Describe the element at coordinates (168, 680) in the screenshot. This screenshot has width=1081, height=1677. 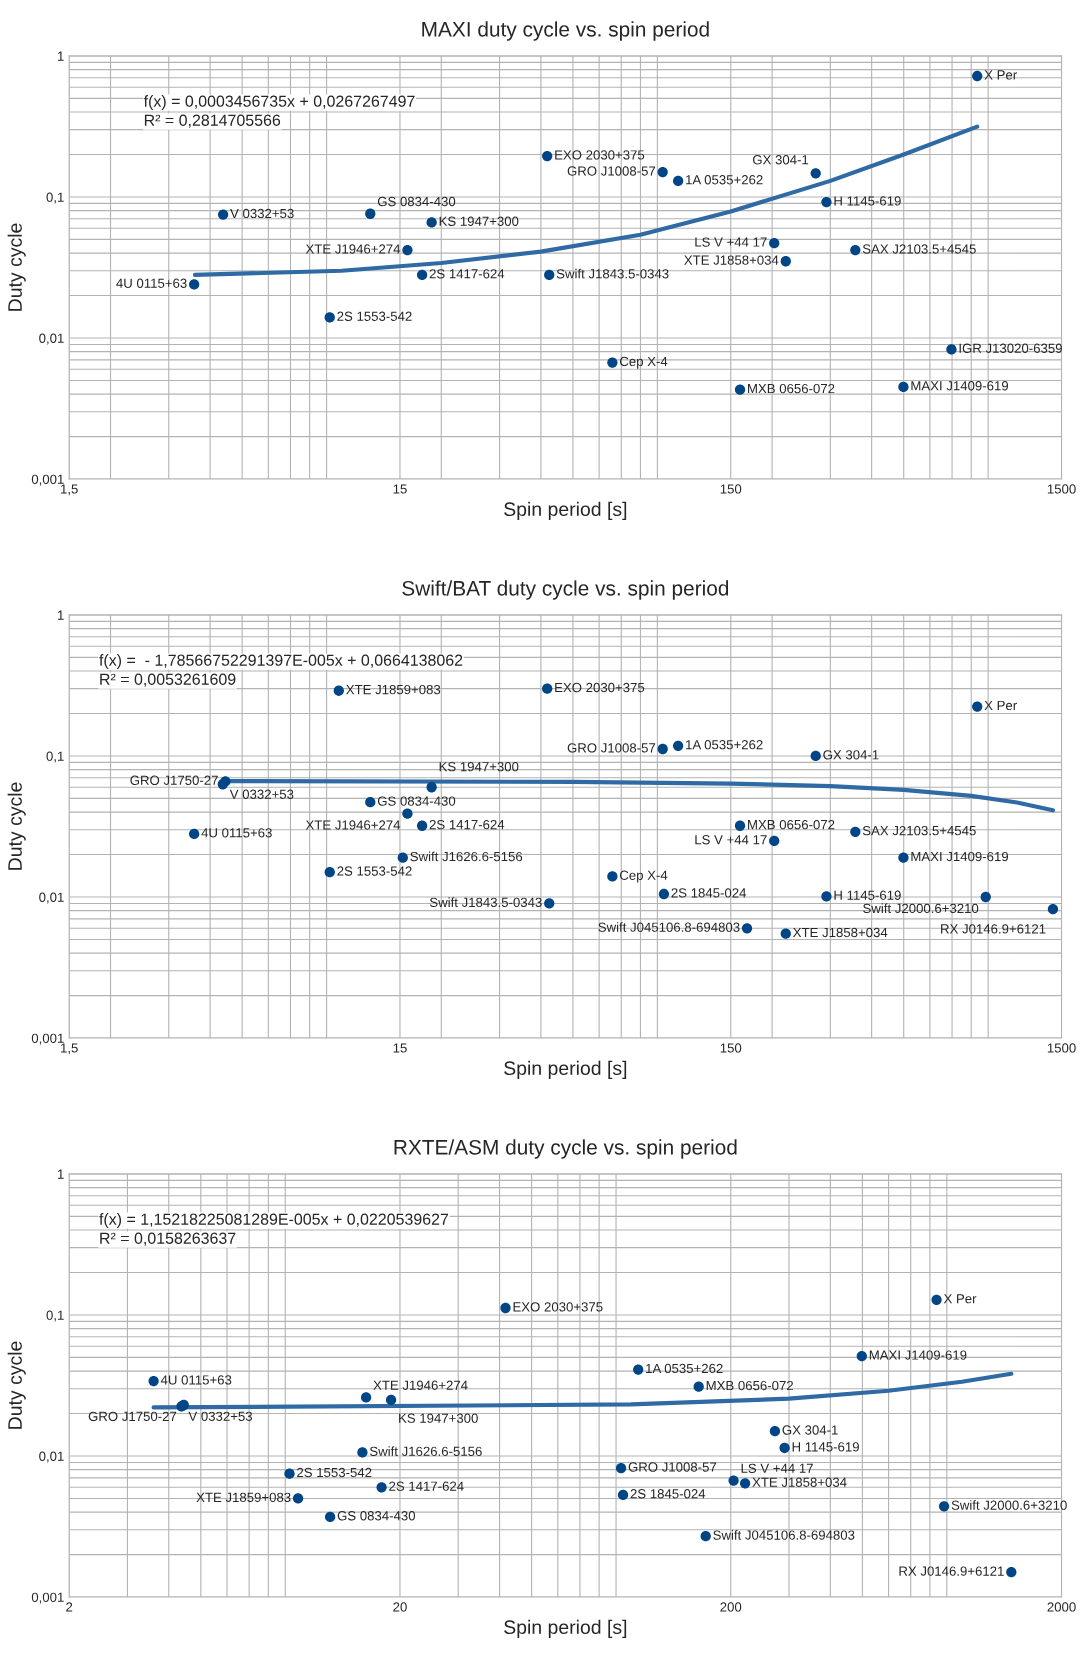
I see `annotation: R² = 0,0053261609` at that location.